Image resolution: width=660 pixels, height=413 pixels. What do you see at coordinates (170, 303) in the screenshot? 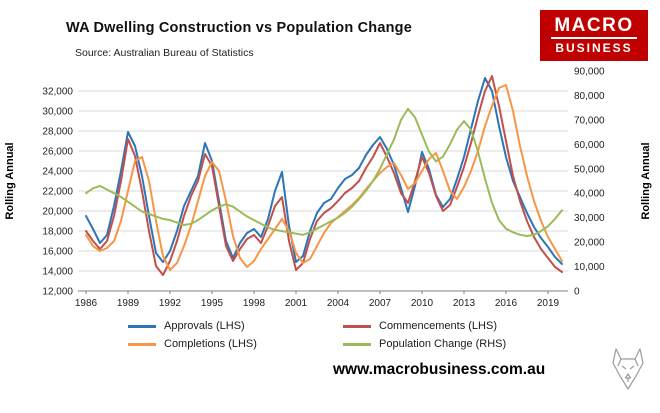
I see `svg-text: 1992` at bounding box center [170, 303].